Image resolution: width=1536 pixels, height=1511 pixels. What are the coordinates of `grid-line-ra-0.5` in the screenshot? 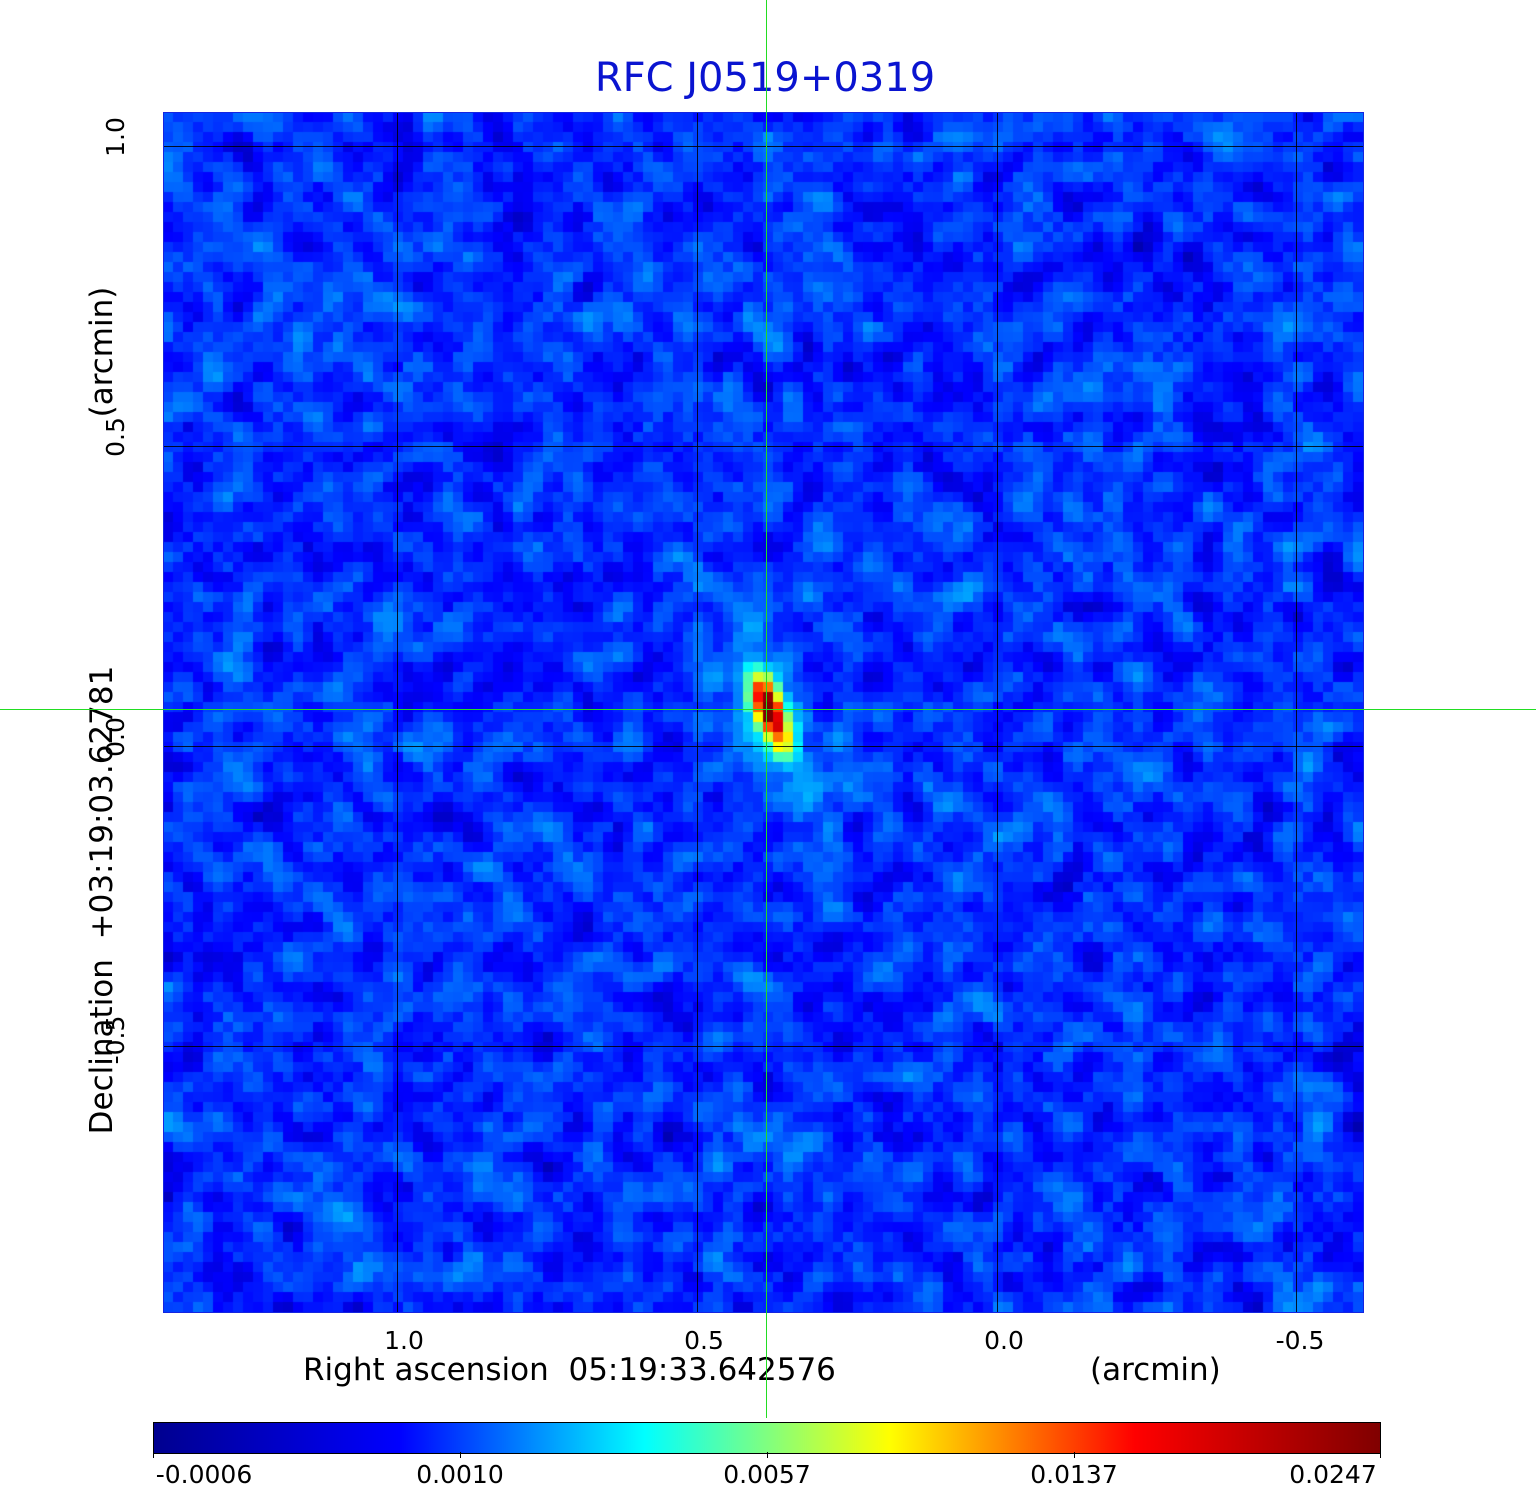 It's located at (697, 712).